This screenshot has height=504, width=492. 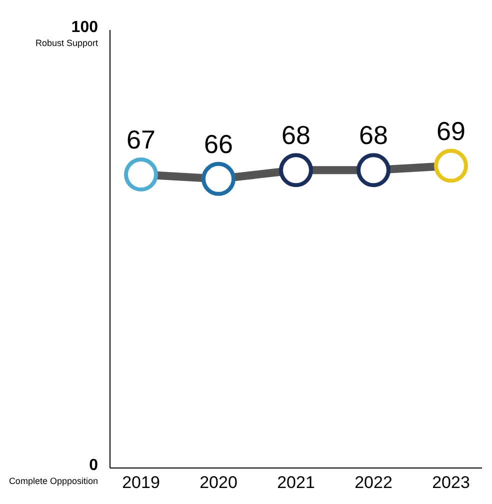 I want to click on data-label: 67, so click(x=141, y=139).